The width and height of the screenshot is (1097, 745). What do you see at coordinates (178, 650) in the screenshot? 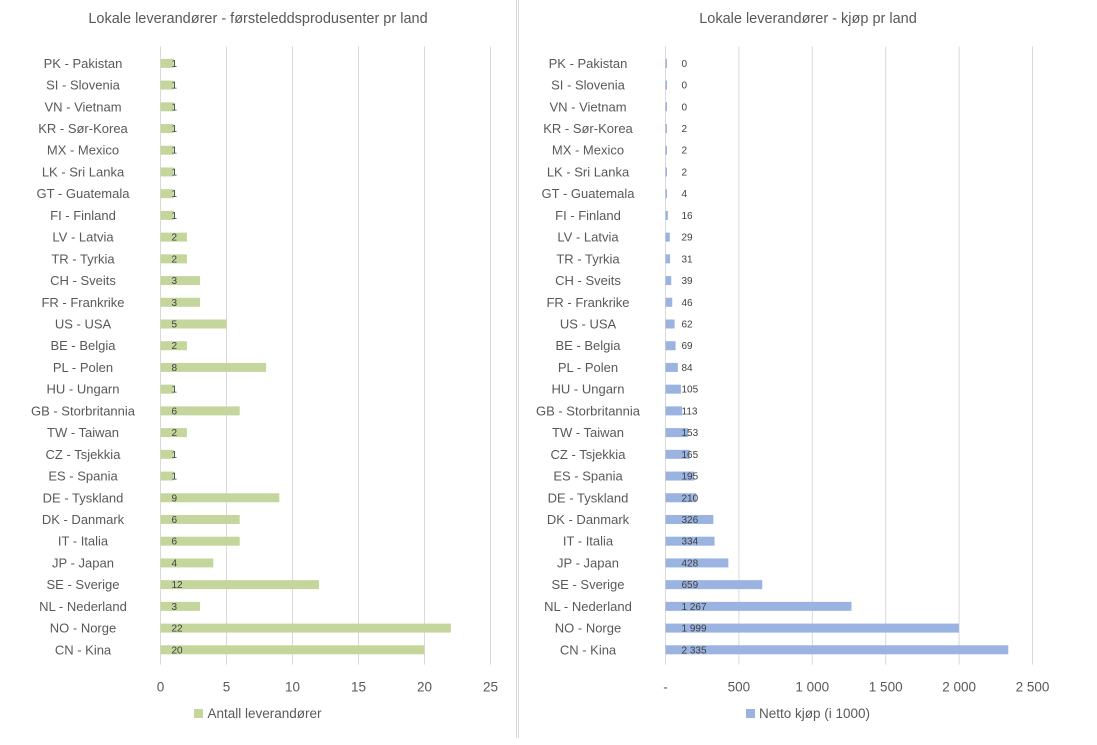
I see `data-label: 20` at bounding box center [178, 650].